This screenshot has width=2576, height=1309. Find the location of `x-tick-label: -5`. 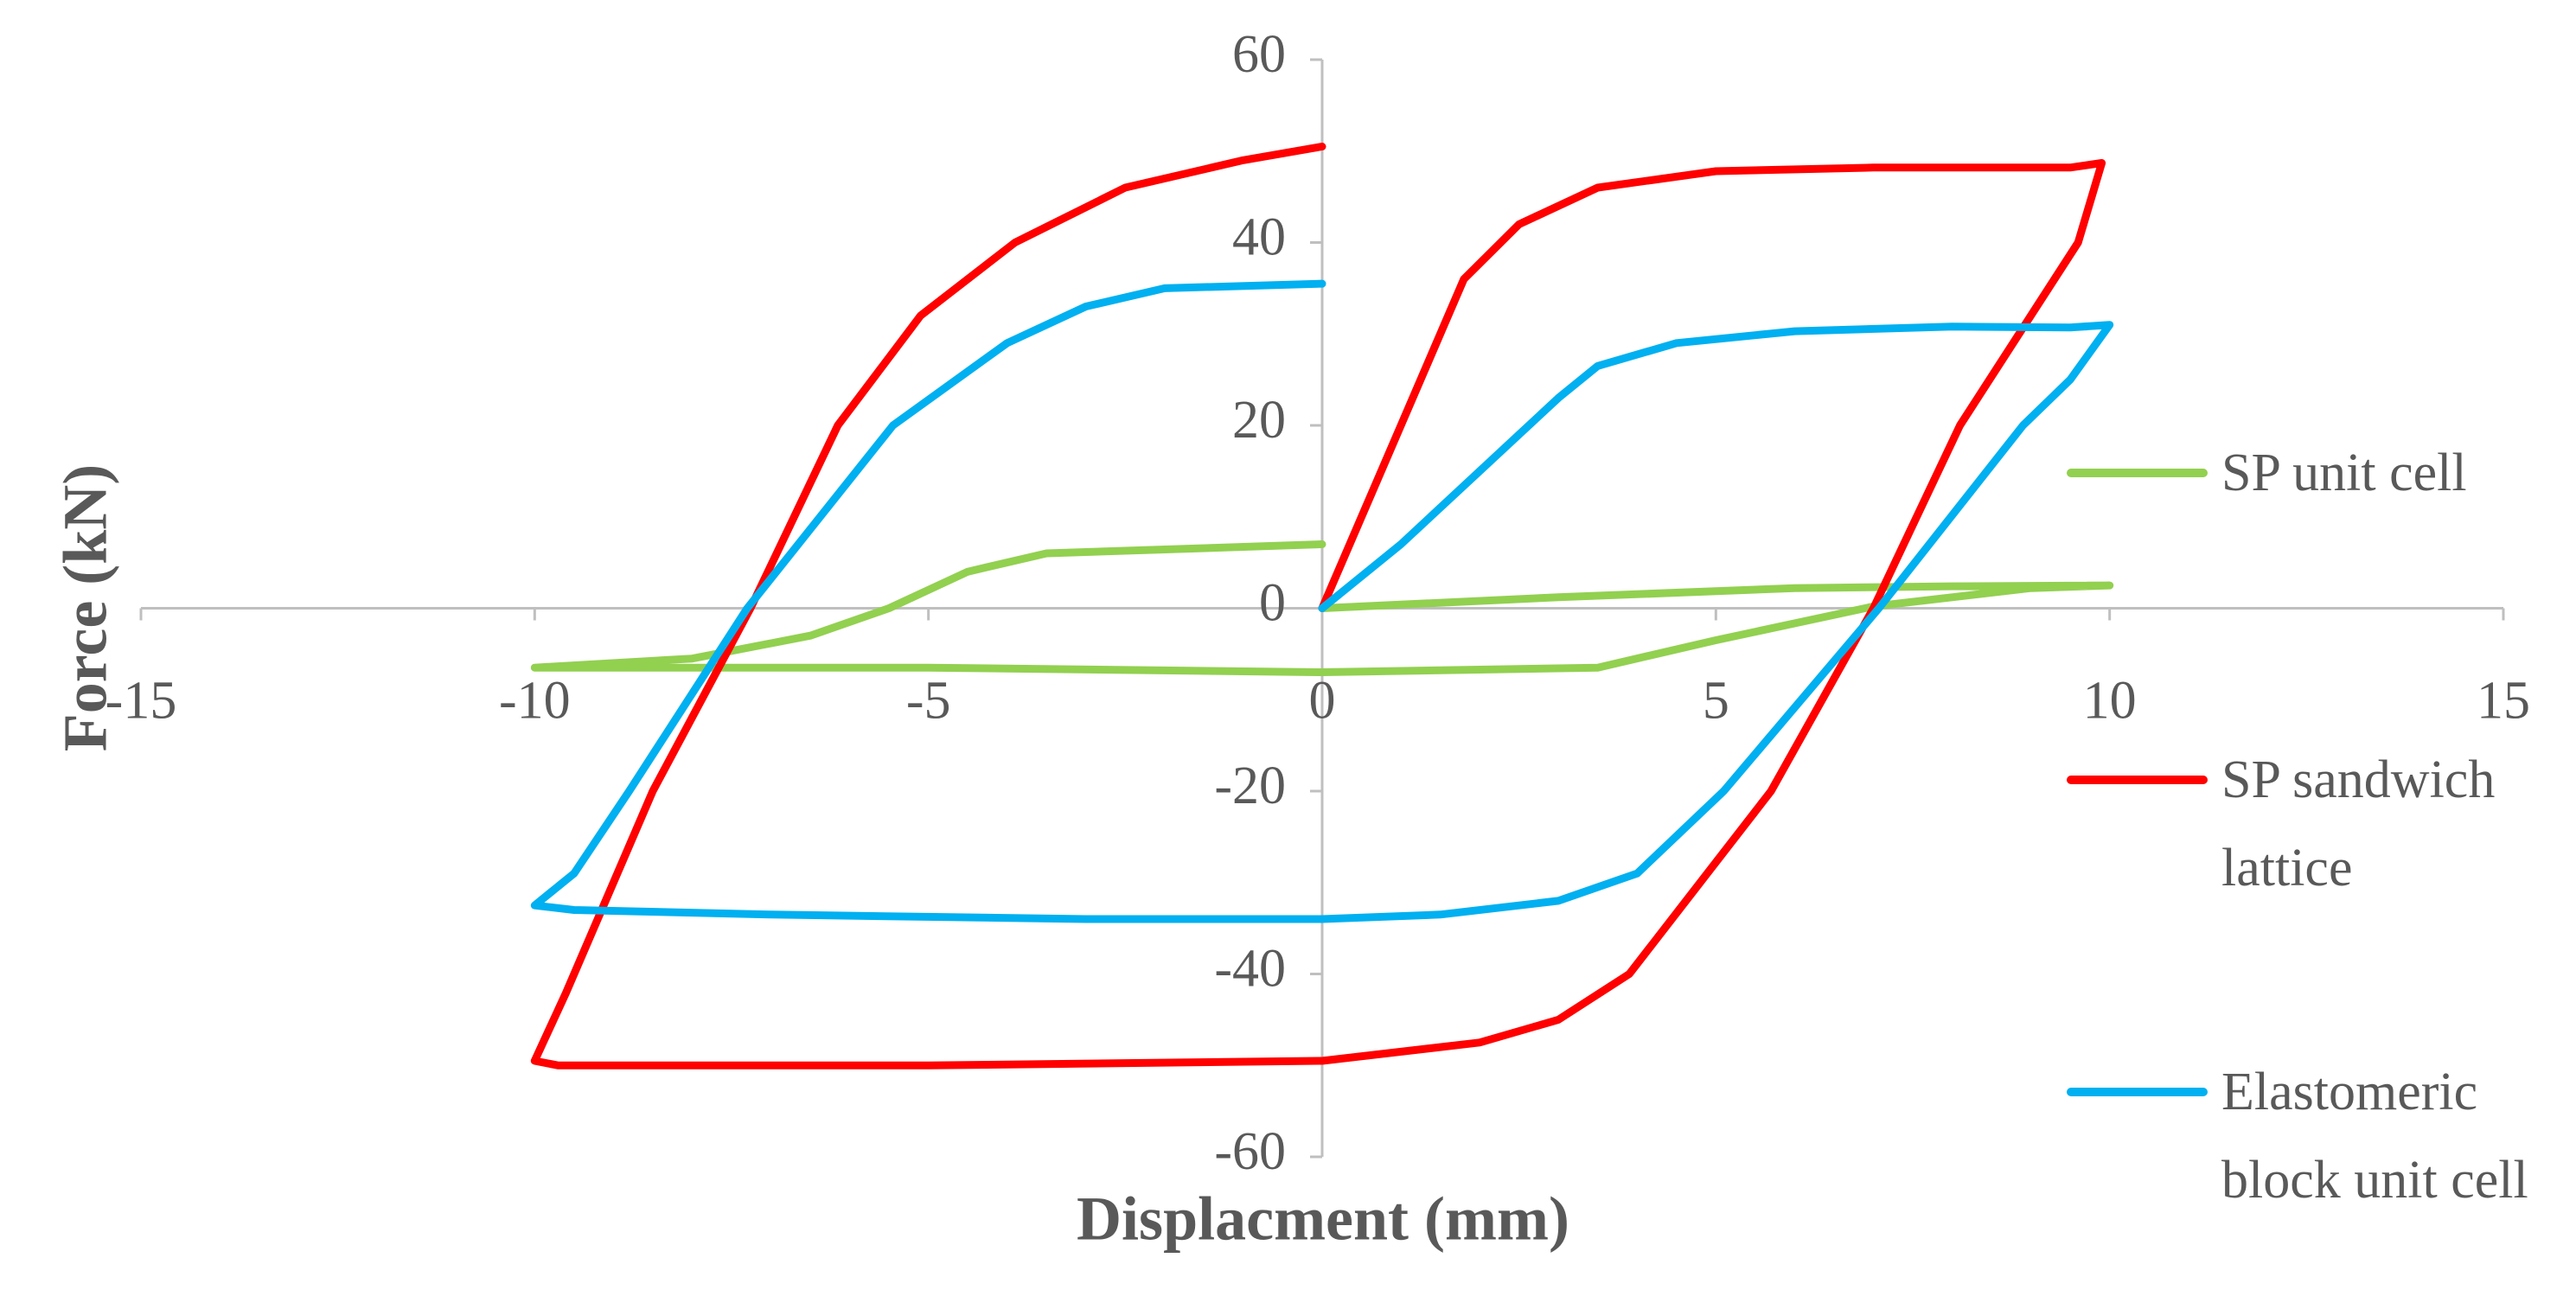

x-tick-label: -5 is located at coordinates (928, 701).